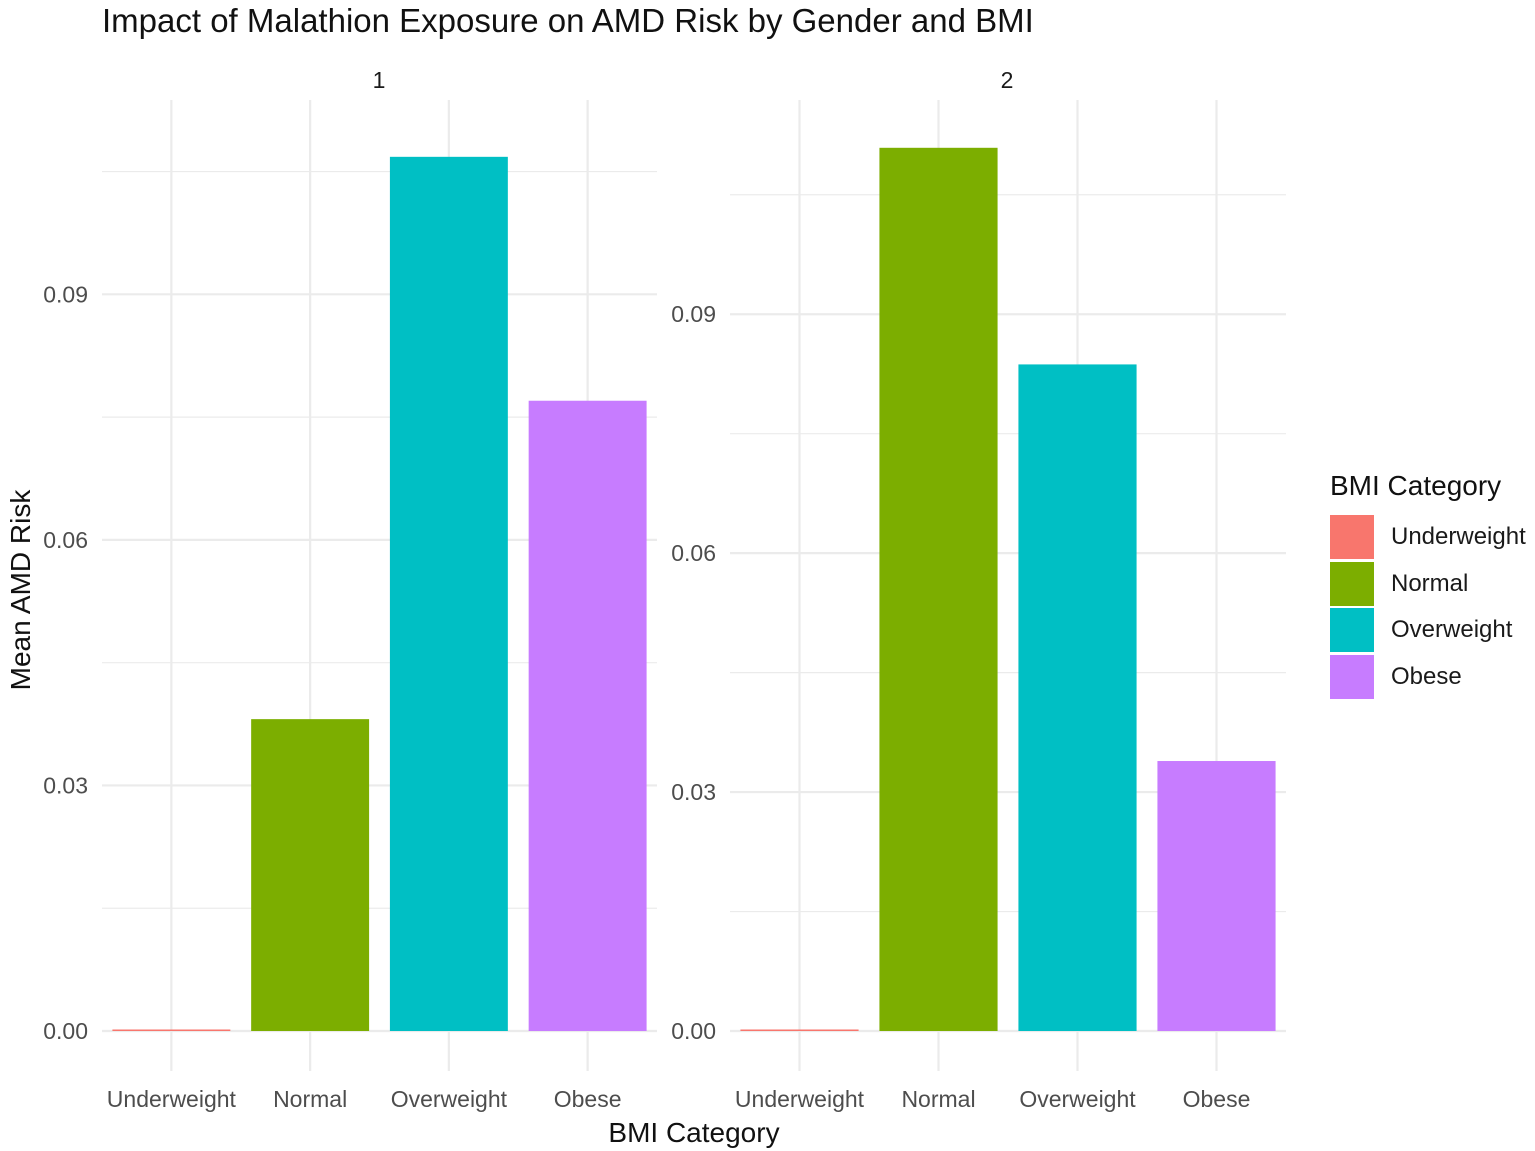 This screenshot has height=1151, width=1535. Describe the element at coordinates (379, 80) in the screenshot. I see `facet-label: 1` at that location.